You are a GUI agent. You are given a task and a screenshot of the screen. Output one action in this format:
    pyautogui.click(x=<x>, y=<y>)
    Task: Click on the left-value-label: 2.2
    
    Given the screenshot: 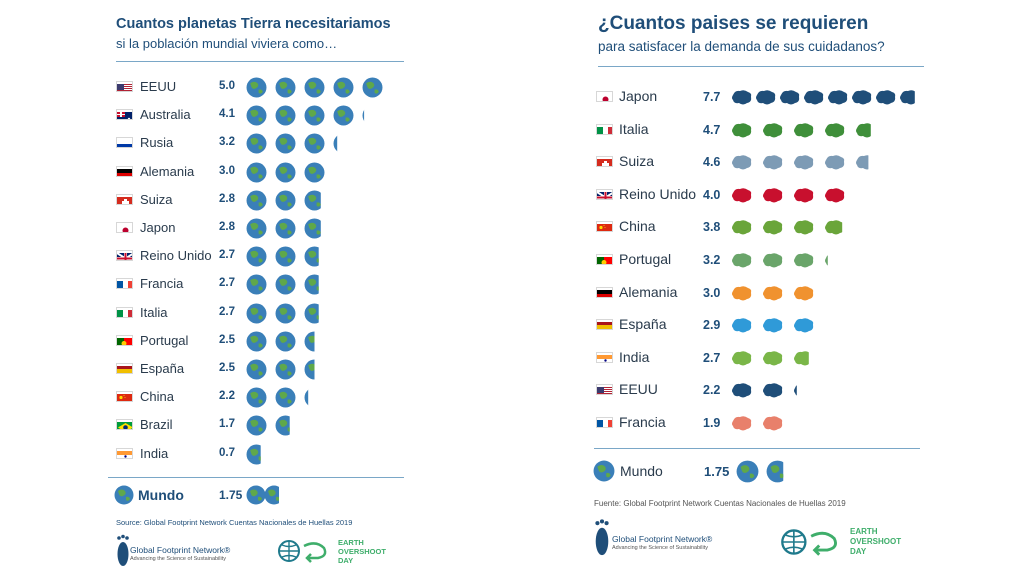 What is the action you would take?
    pyautogui.click(x=227, y=396)
    